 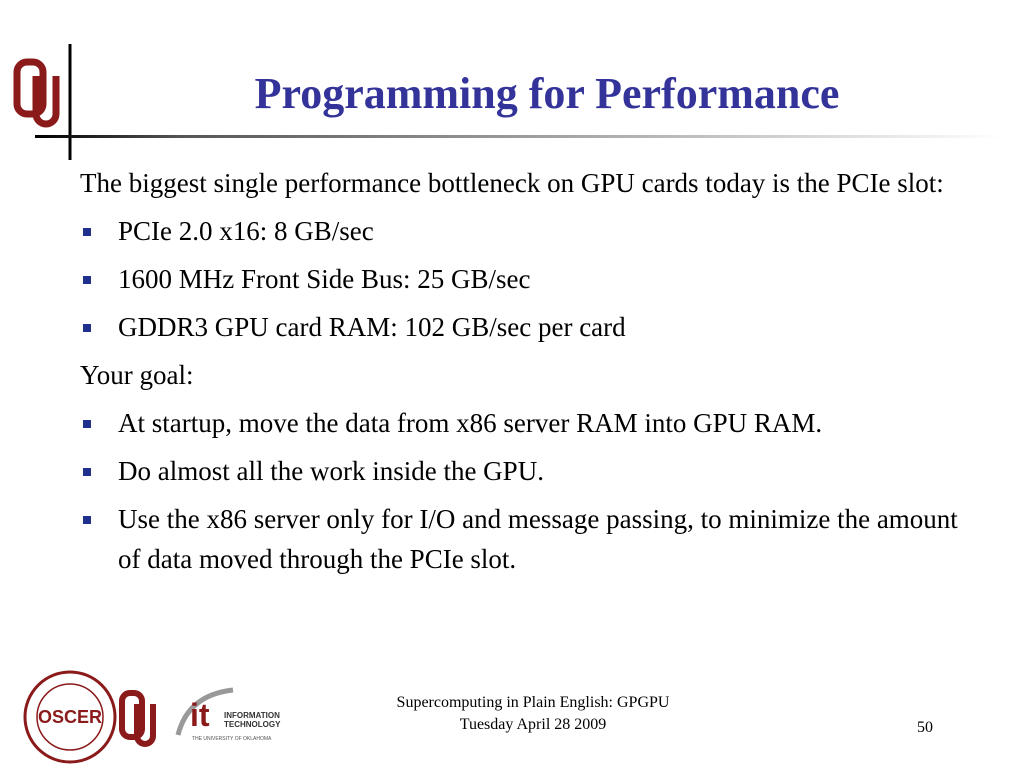 What do you see at coordinates (520, 471) in the screenshot?
I see `bullet-item: Do almost all the work inside the GPU.` at bounding box center [520, 471].